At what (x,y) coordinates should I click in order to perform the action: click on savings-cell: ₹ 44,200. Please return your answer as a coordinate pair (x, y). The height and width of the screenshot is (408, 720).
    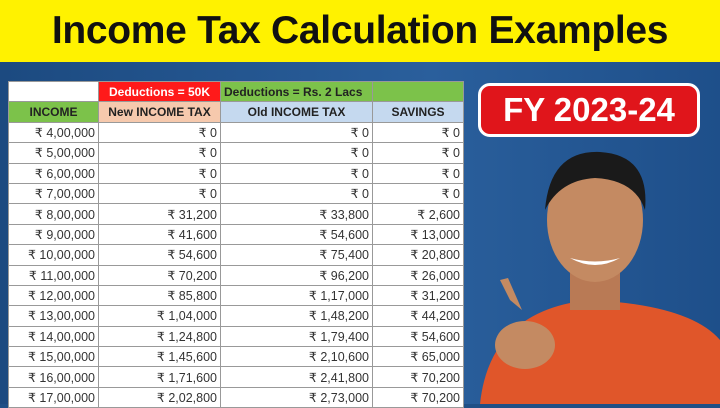
    Looking at the image, I should click on (418, 316).